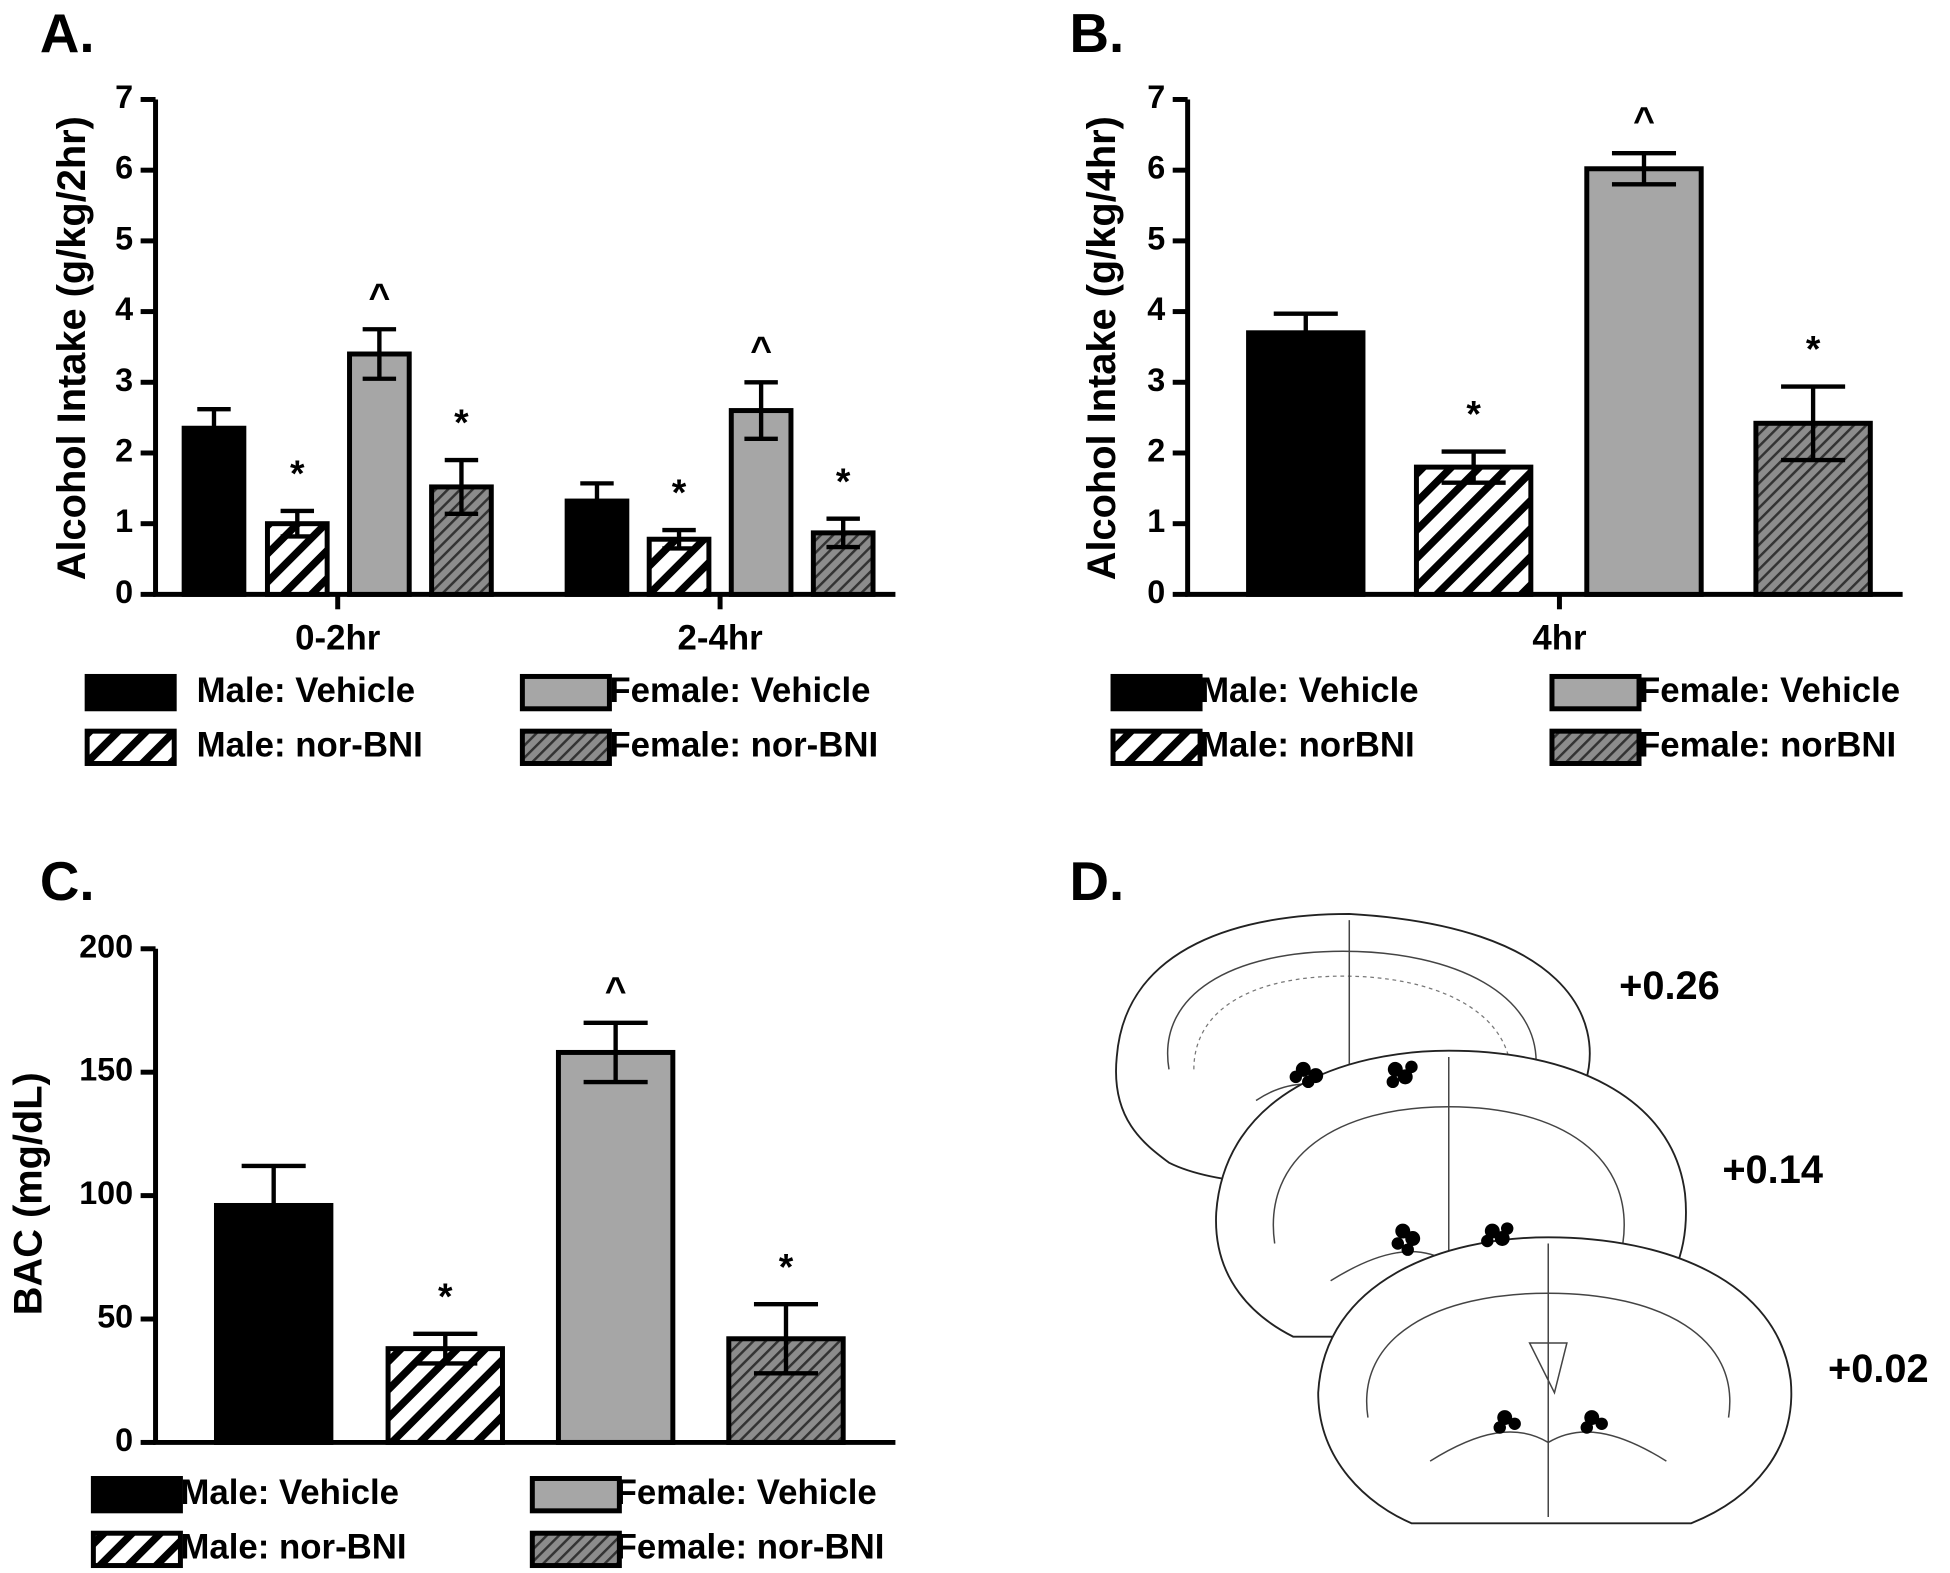 The width and height of the screenshot is (1950, 1573). Describe the element at coordinates (1097, 881) in the screenshot. I see `panel-letter: D.` at that location.